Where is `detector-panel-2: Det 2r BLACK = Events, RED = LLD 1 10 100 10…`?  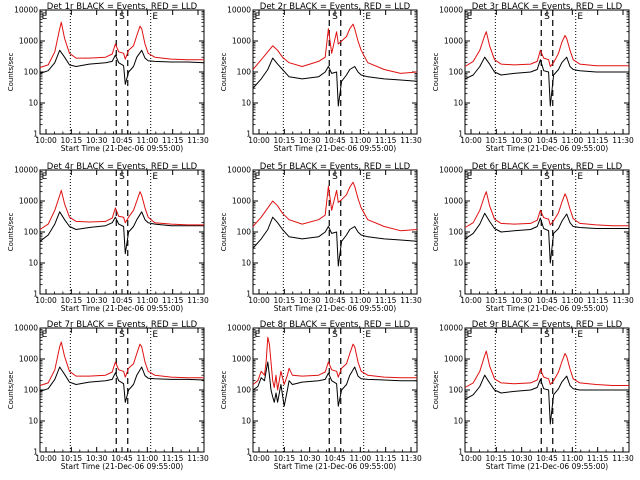 detector-panel-2: Det 2r BLACK = Events, RED = LLD 1 10 100 10… is located at coordinates (321, 77).